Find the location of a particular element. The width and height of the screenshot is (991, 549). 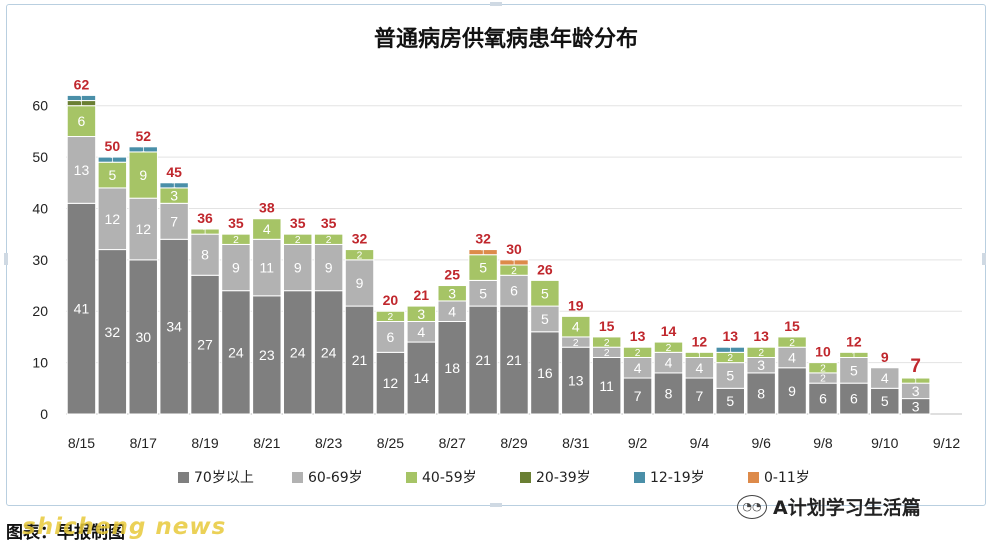

y-tick-label: 10 is located at coordinates (40, 363).